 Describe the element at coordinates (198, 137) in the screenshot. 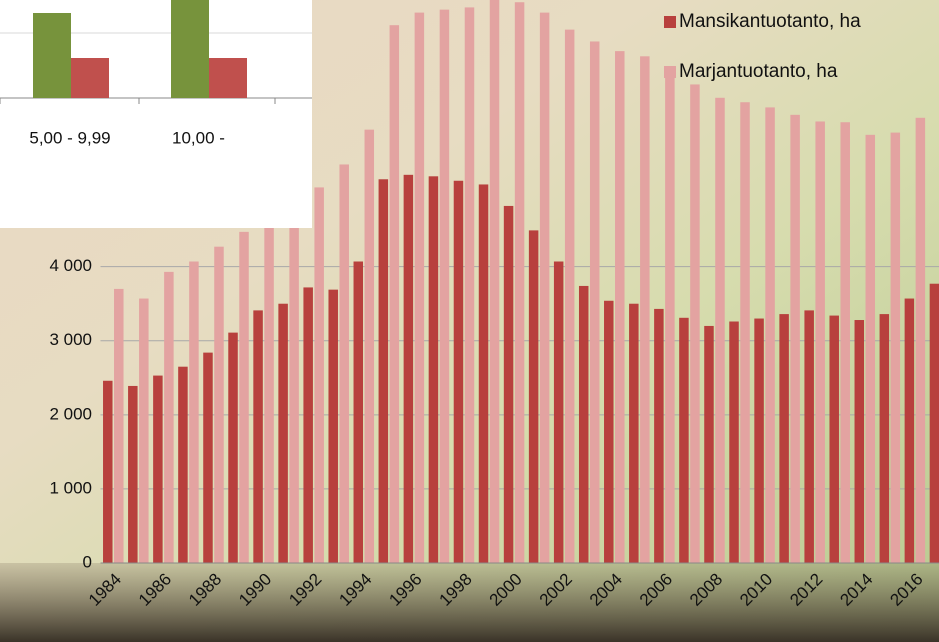

I see `overlay-label: 10,00 -` at that location.